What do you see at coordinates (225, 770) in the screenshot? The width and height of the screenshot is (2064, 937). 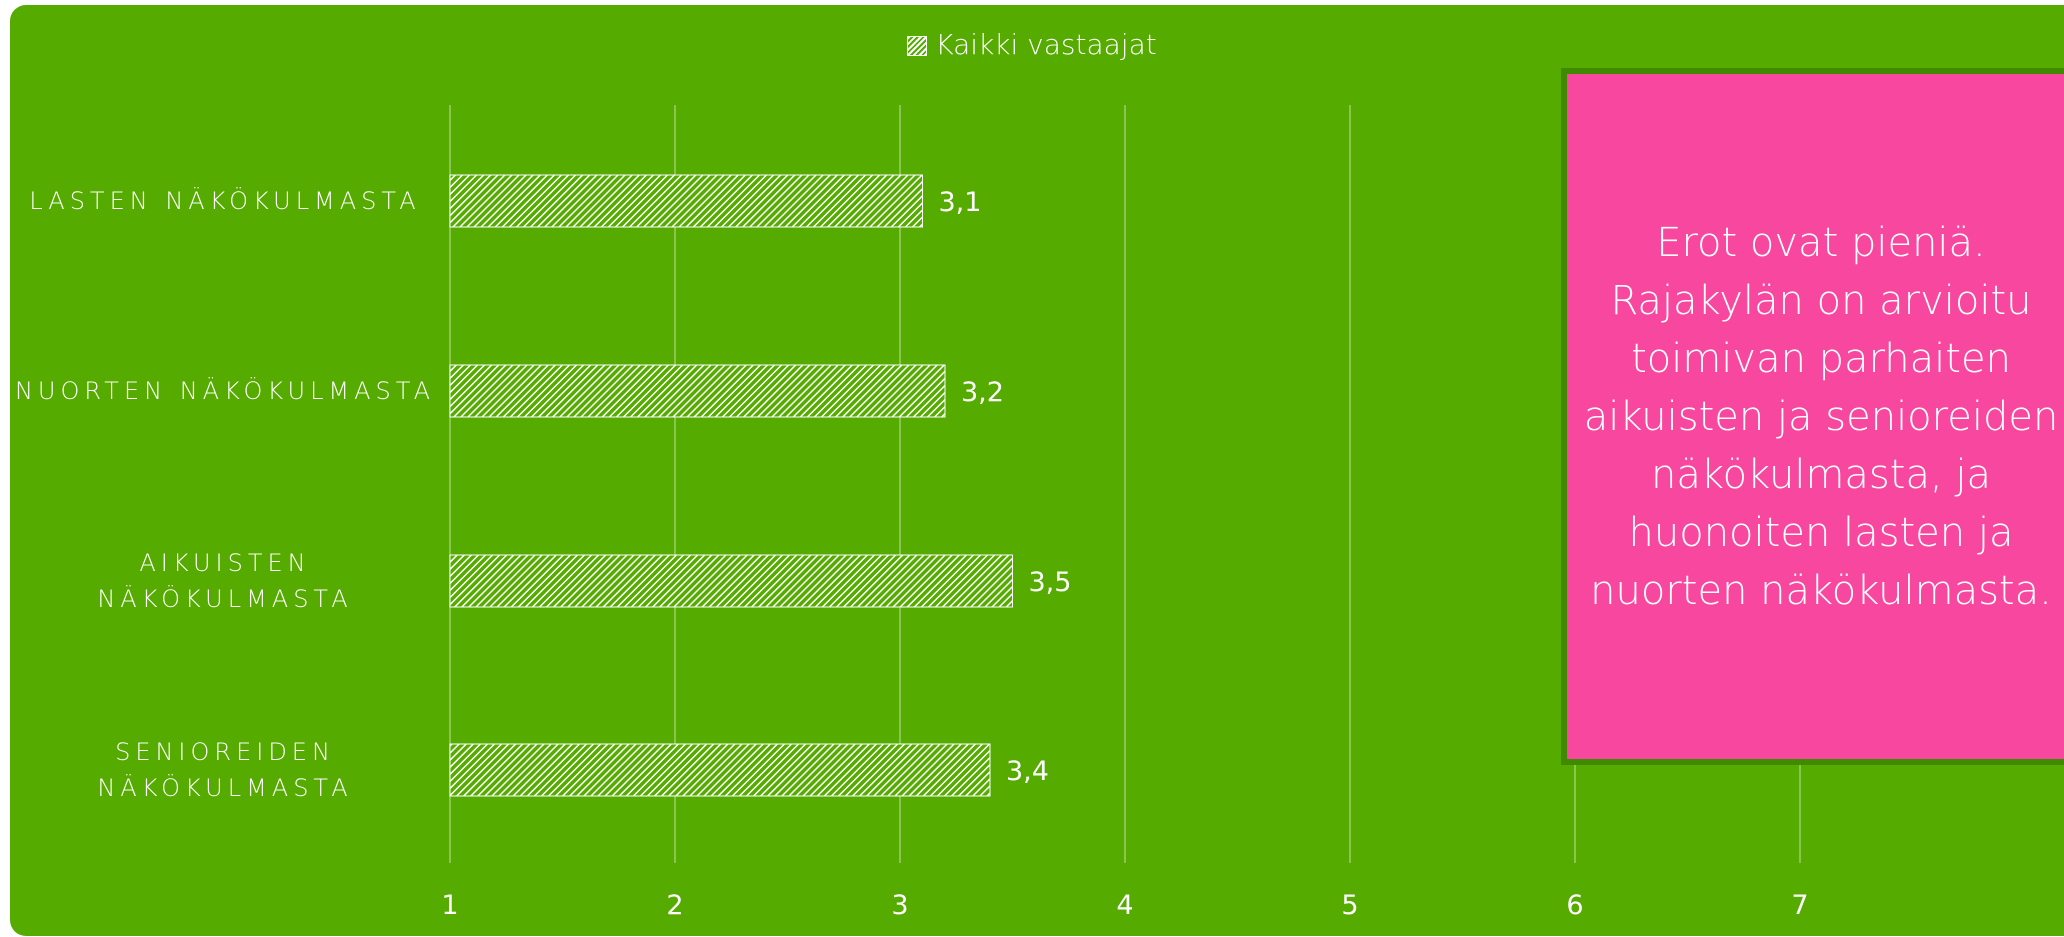 I see `category-label: SENIOREIDEN NÄKÖKULMASTA` at bounding box center [225, 770].